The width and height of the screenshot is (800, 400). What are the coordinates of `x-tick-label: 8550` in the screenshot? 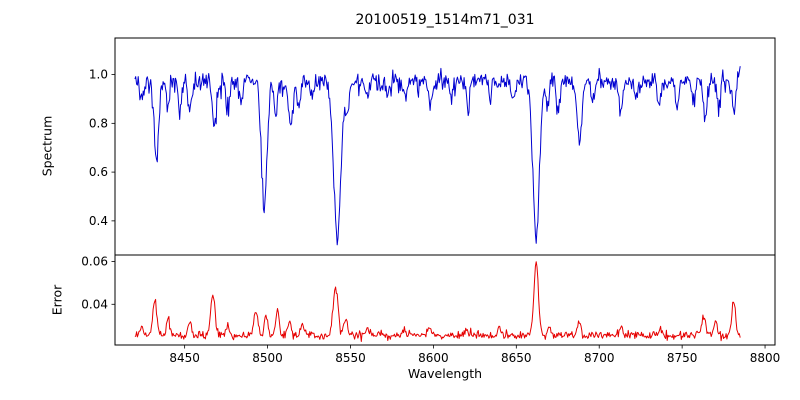 It's located at (350, 358).